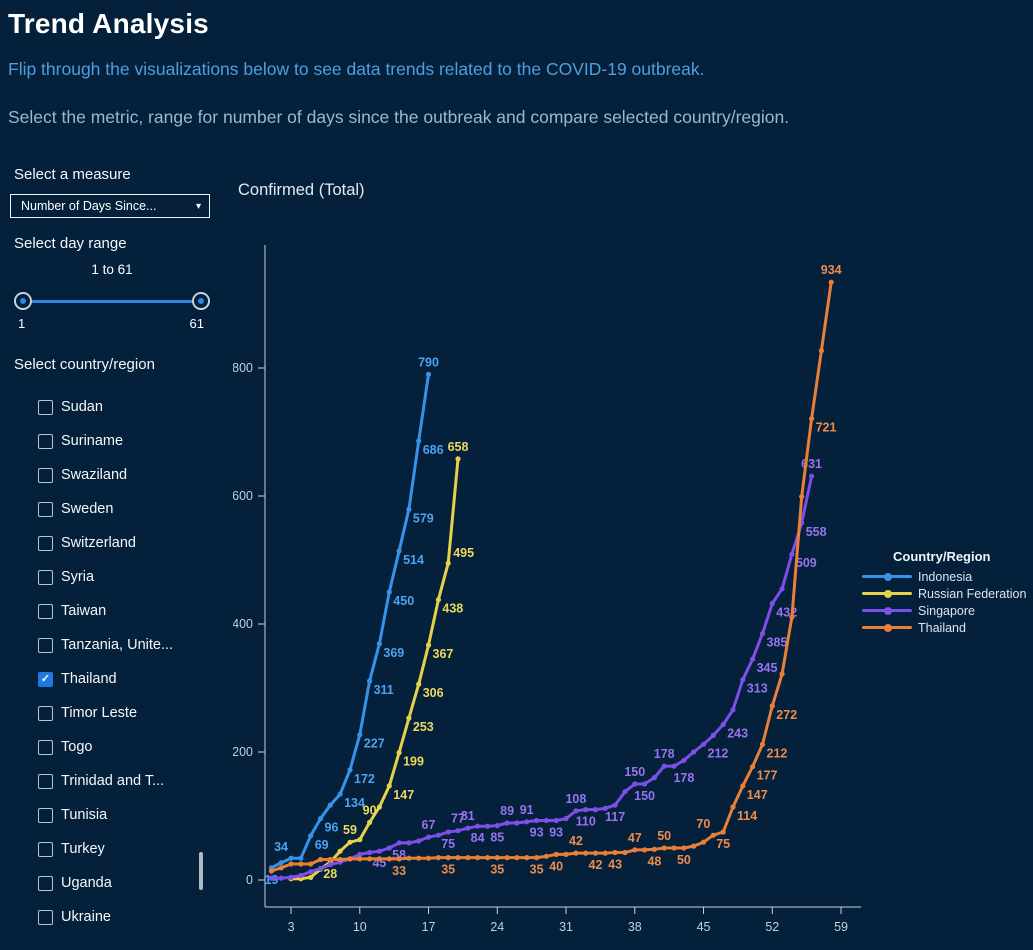 The height and width of the screenshot is (950, 1033). I want to click on country-checkbox-row: Suriname, so click(118, 441).